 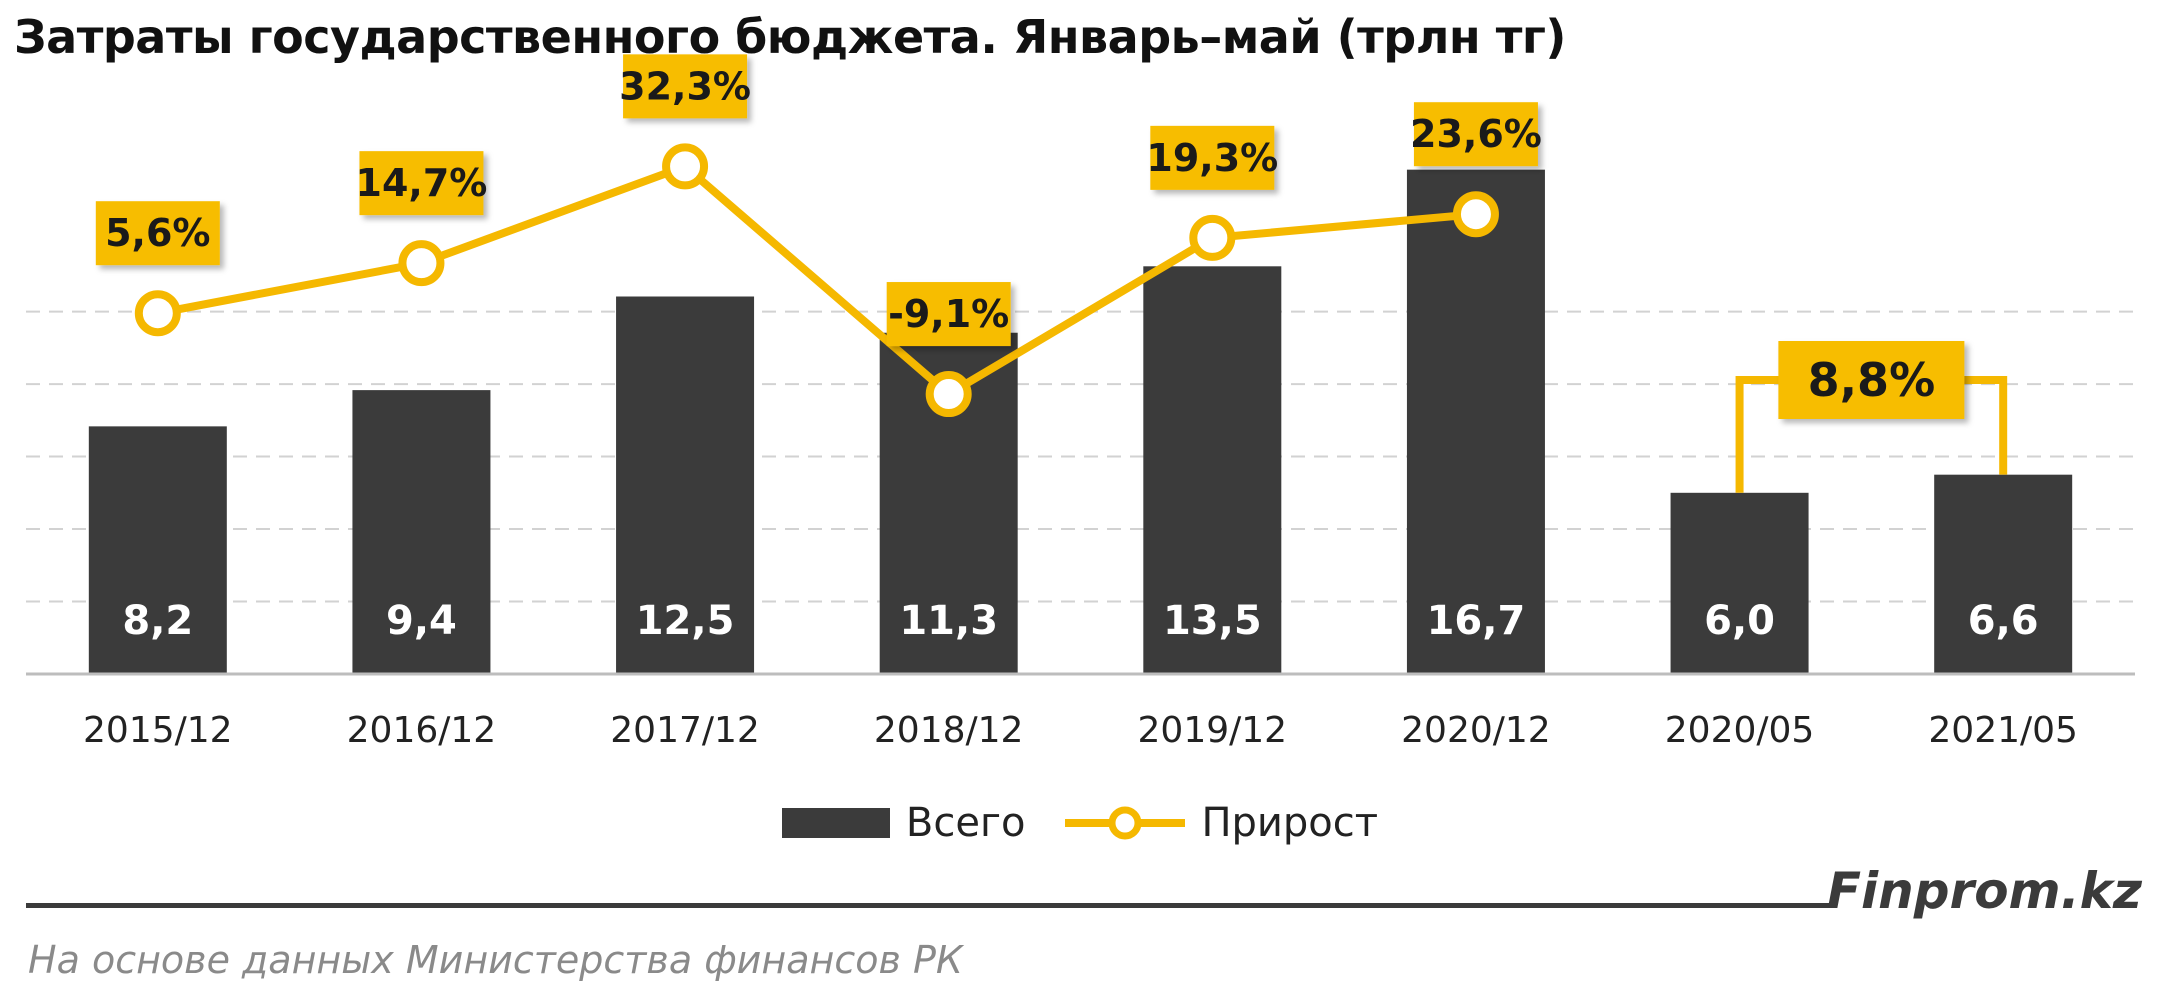 What do you see at coordinates (422, 730) in the screenshot?
I see `x-tick-label: 2016/12` at bounding box center [422, 730].